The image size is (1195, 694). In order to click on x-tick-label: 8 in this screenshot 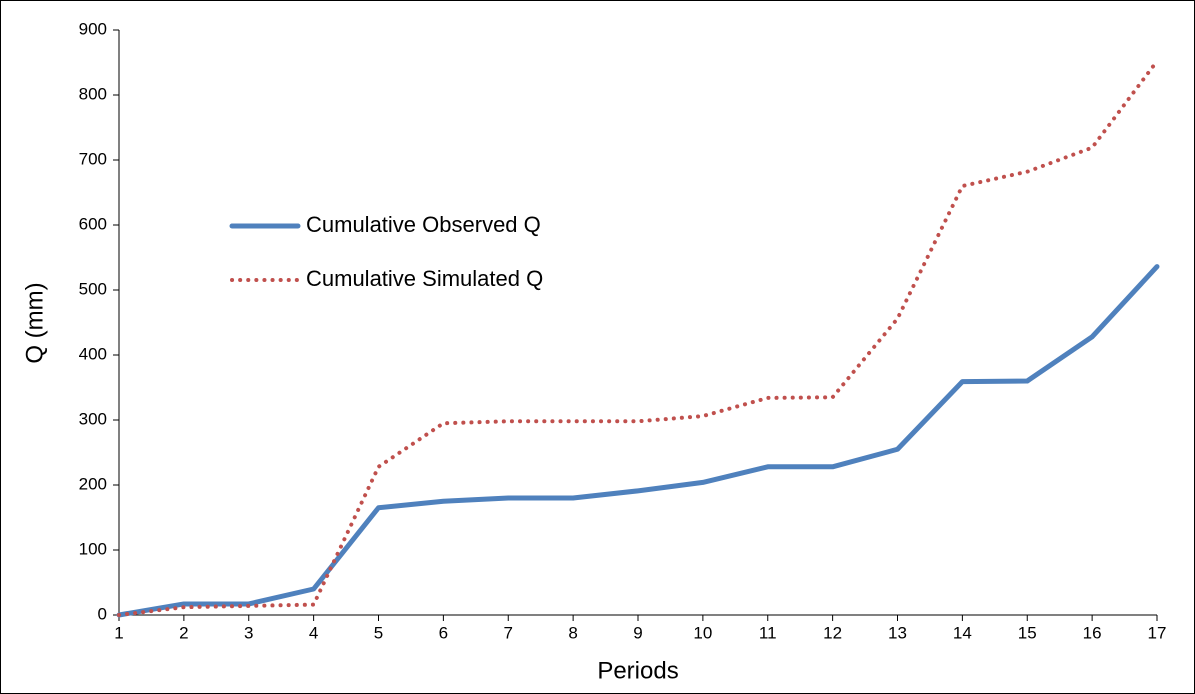, I will do `click(572, 632)`.